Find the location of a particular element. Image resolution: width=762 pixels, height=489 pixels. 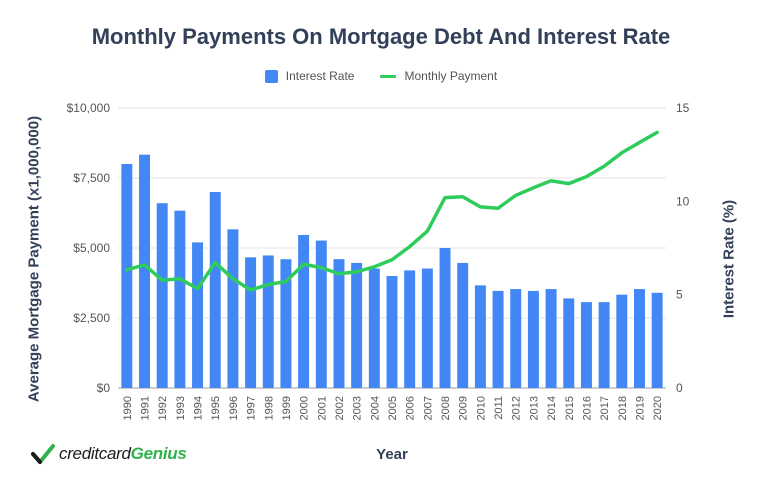

x-tick-label: 1995 is located at coordinates (216, 408).